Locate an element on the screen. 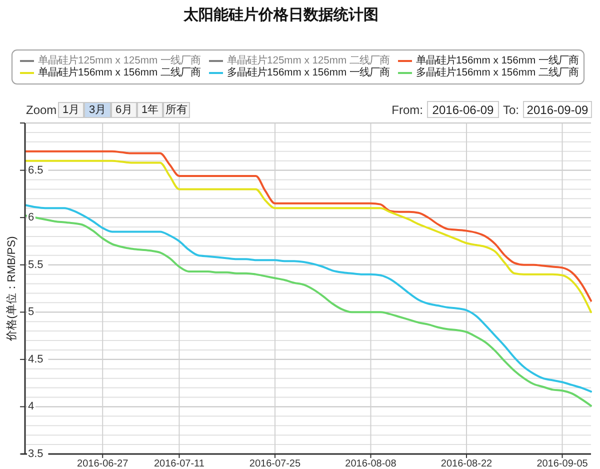 This screenshot has height=469, width=600. y-tick-label: 5.5 is located at coordinates (36, 264).